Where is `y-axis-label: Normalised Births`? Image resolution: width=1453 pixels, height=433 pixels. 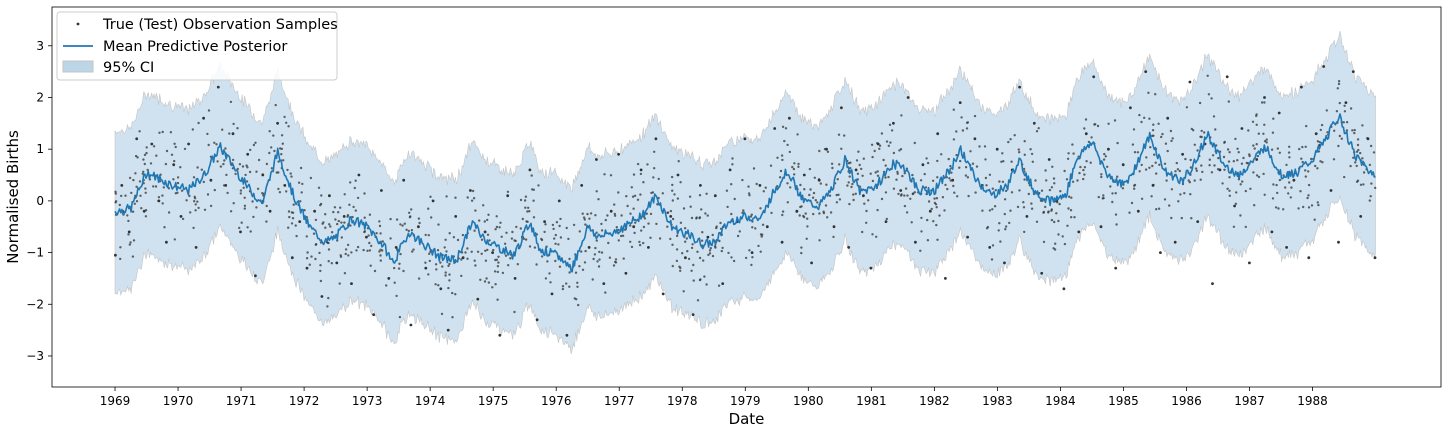 y-axis-label: Normalised Births is located at coordinates (13, 197).